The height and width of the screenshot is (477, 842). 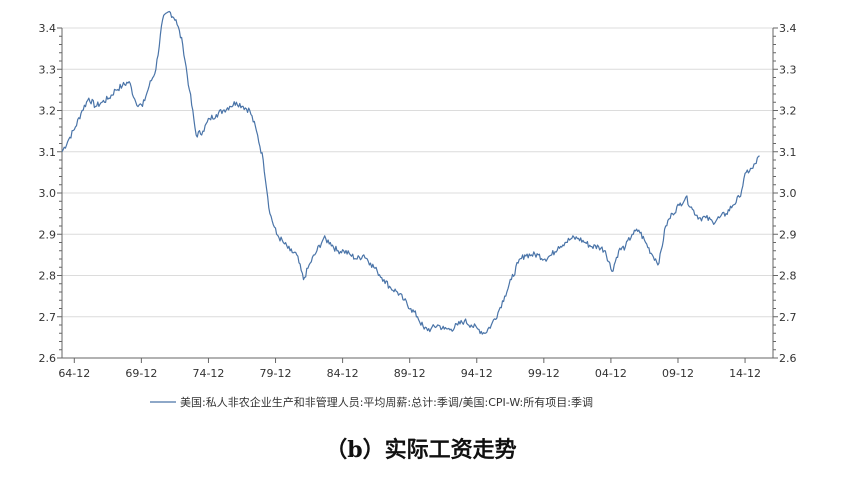 What do you see at coordinates (788, 193) in the screenshot?
I see `y-tick-label-right: 3.0` at bounding box center [788, 193].